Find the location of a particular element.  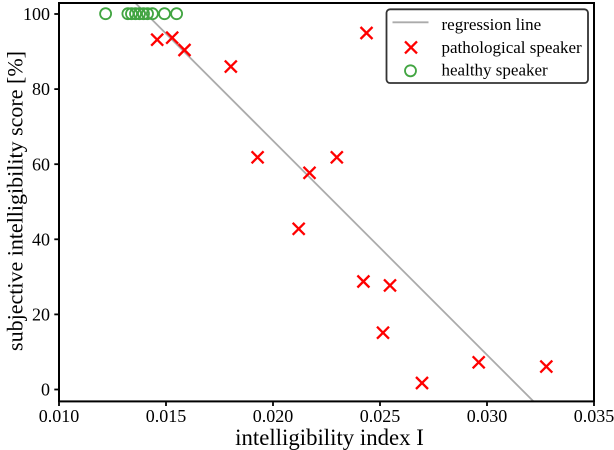

svg-text: 60 is located at coordinates (41, 164).